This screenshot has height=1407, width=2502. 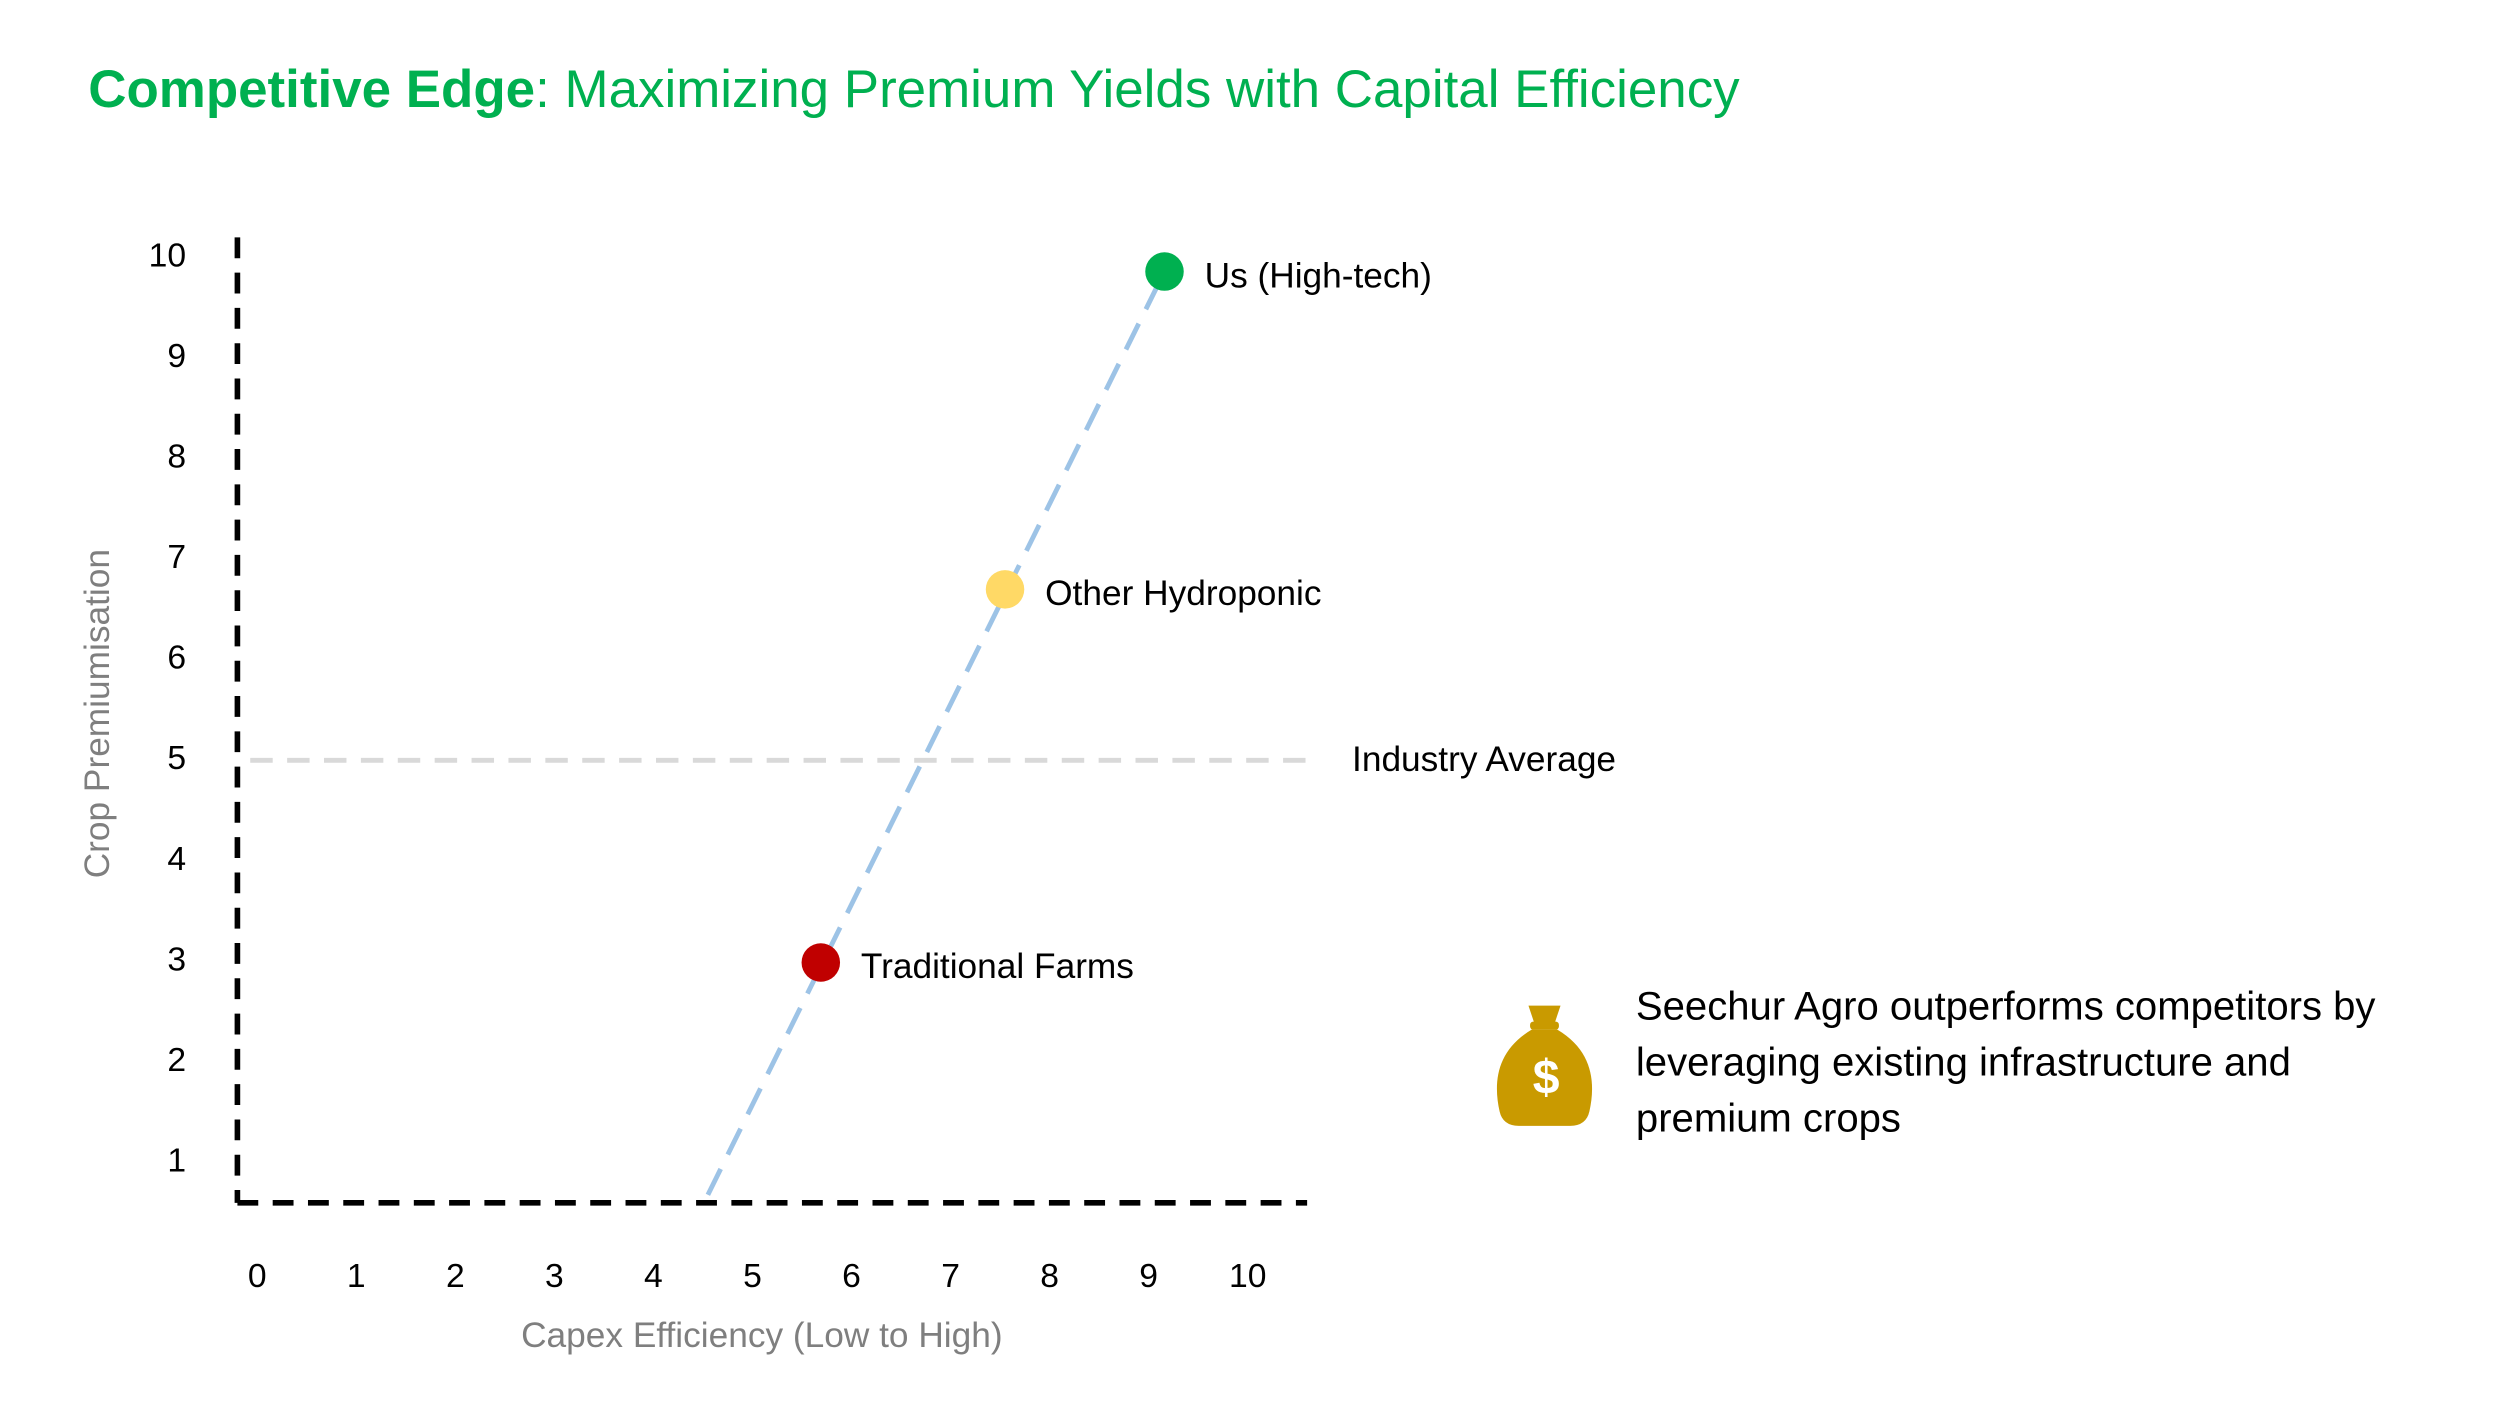 What do you see at coordinates (356, 1276) in the screenshot?
I see `x-tick-label: 1` at bounding box center [356, 1276].